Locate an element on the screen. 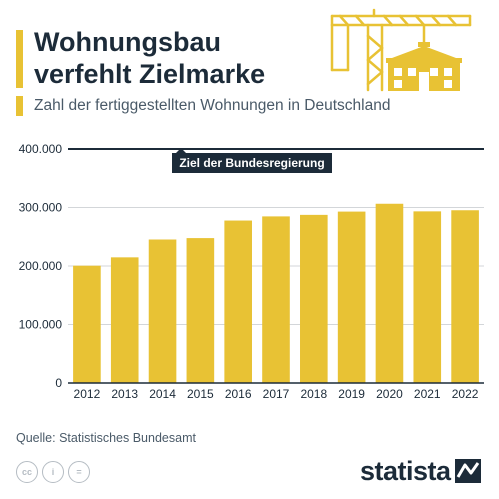  title-line-1: Wohnungsbau is located at coordinates (127, 42).